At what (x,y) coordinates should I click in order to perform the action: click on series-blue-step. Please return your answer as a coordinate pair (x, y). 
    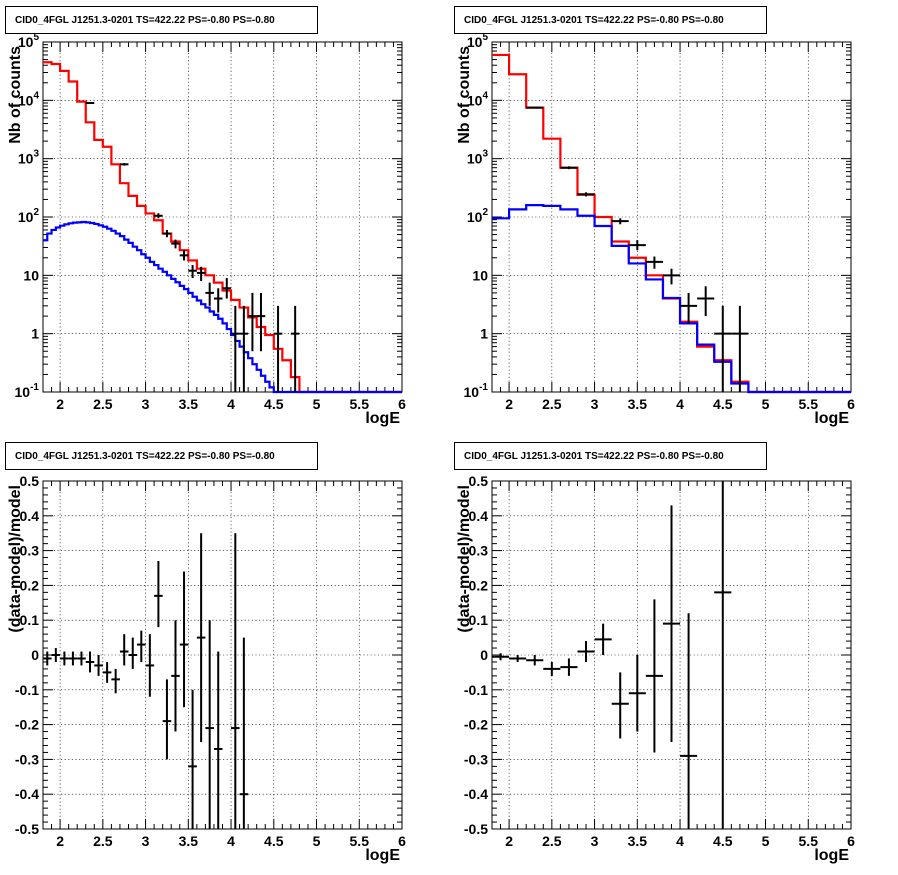
    Looking at the image, I should click on (222, 307).